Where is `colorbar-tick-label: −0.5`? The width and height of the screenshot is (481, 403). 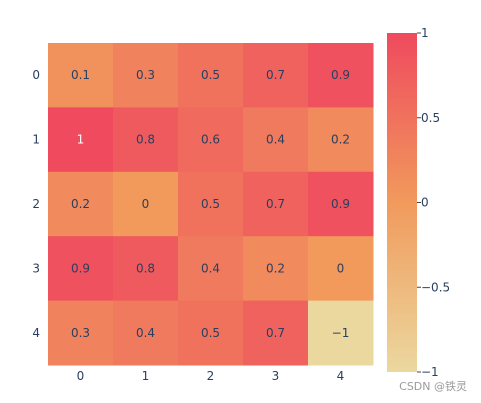 colorbar-tick-label: −0.5 is located at coordinates (435, 287).